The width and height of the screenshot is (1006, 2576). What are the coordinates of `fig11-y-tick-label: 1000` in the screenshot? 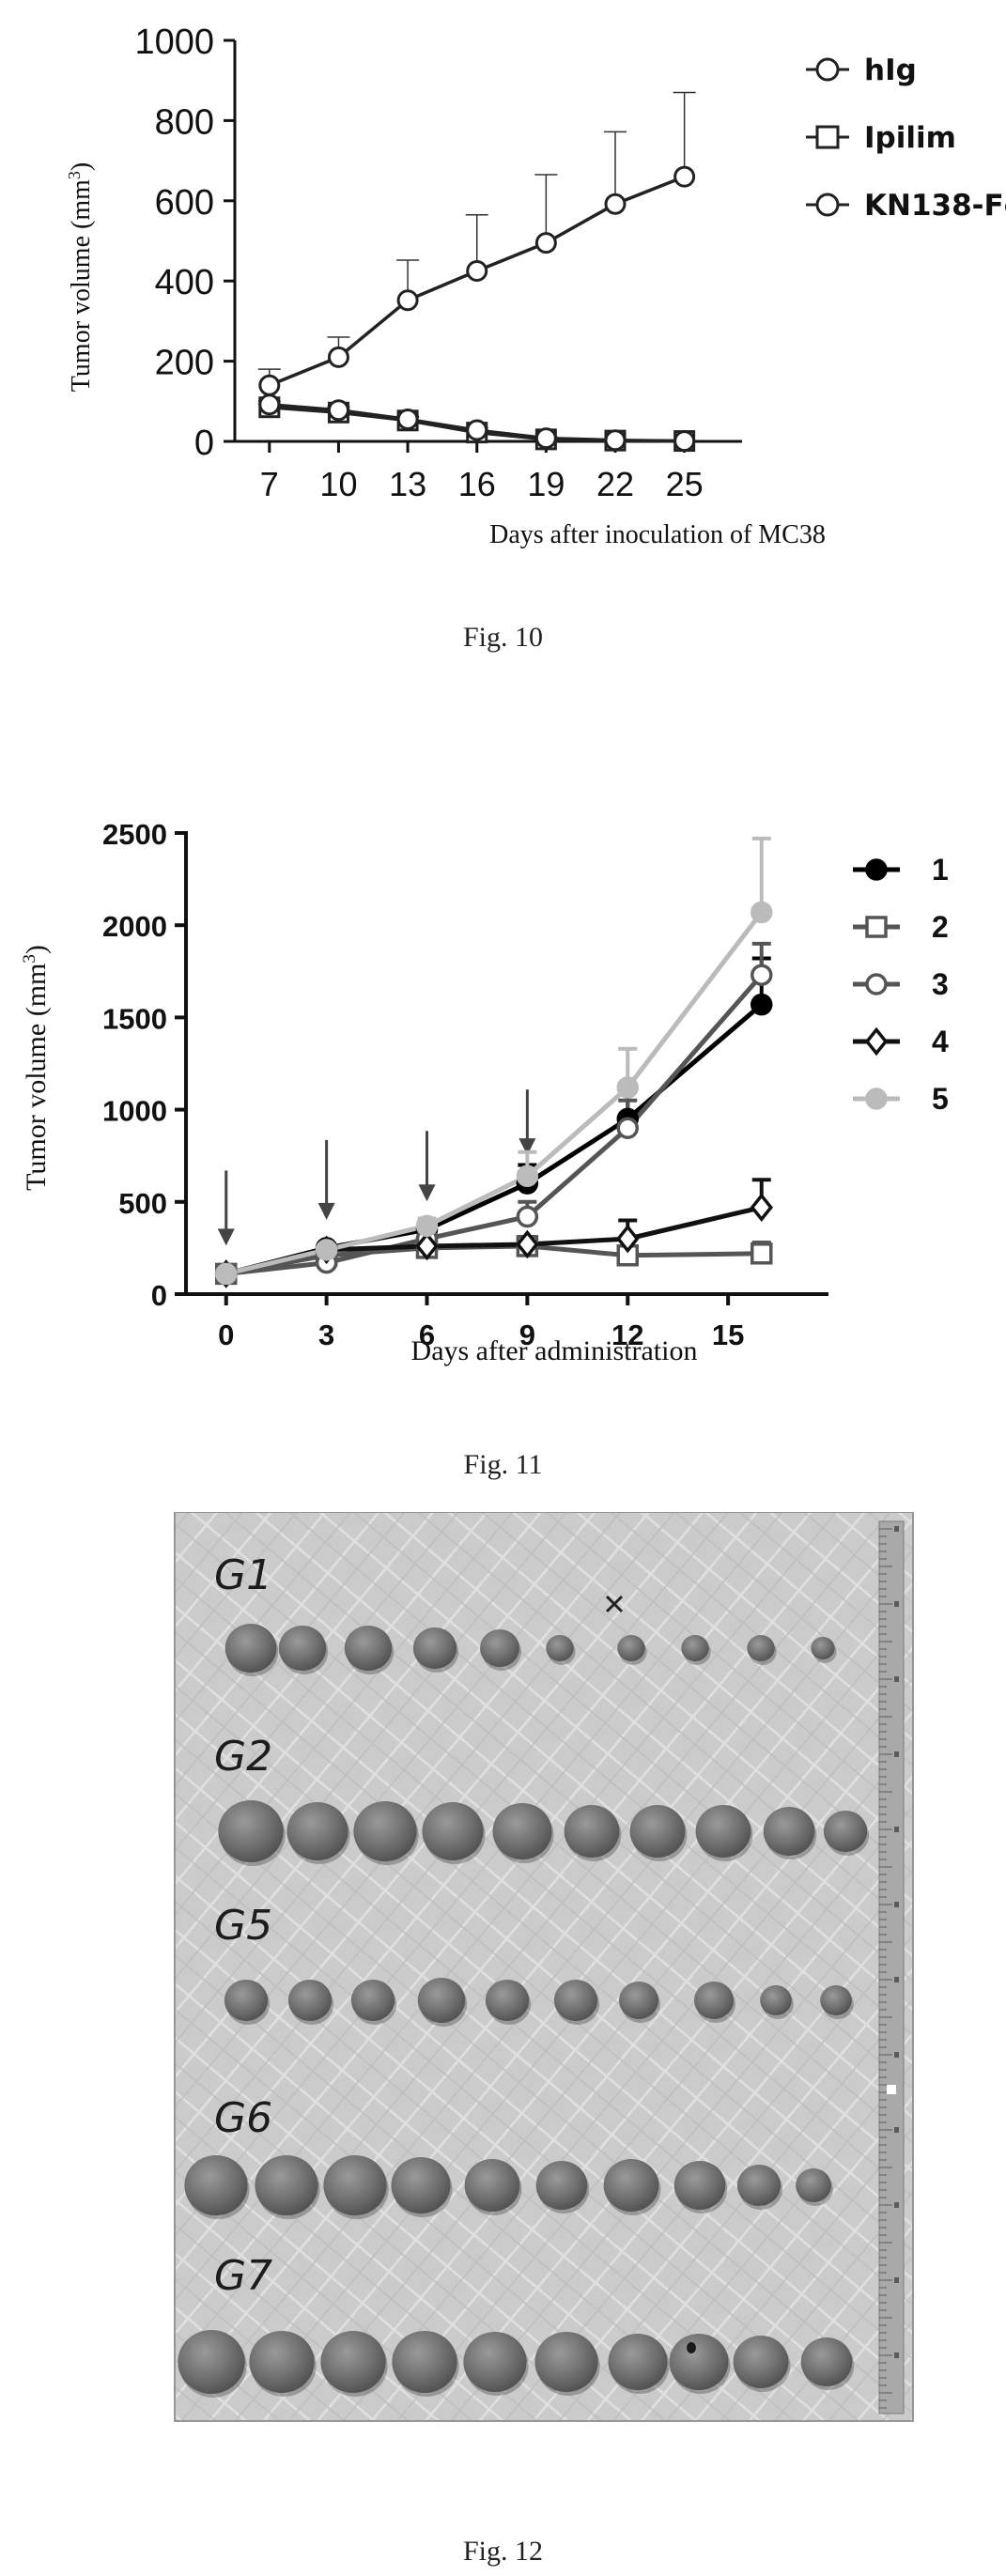 It's located at (135, 1111).